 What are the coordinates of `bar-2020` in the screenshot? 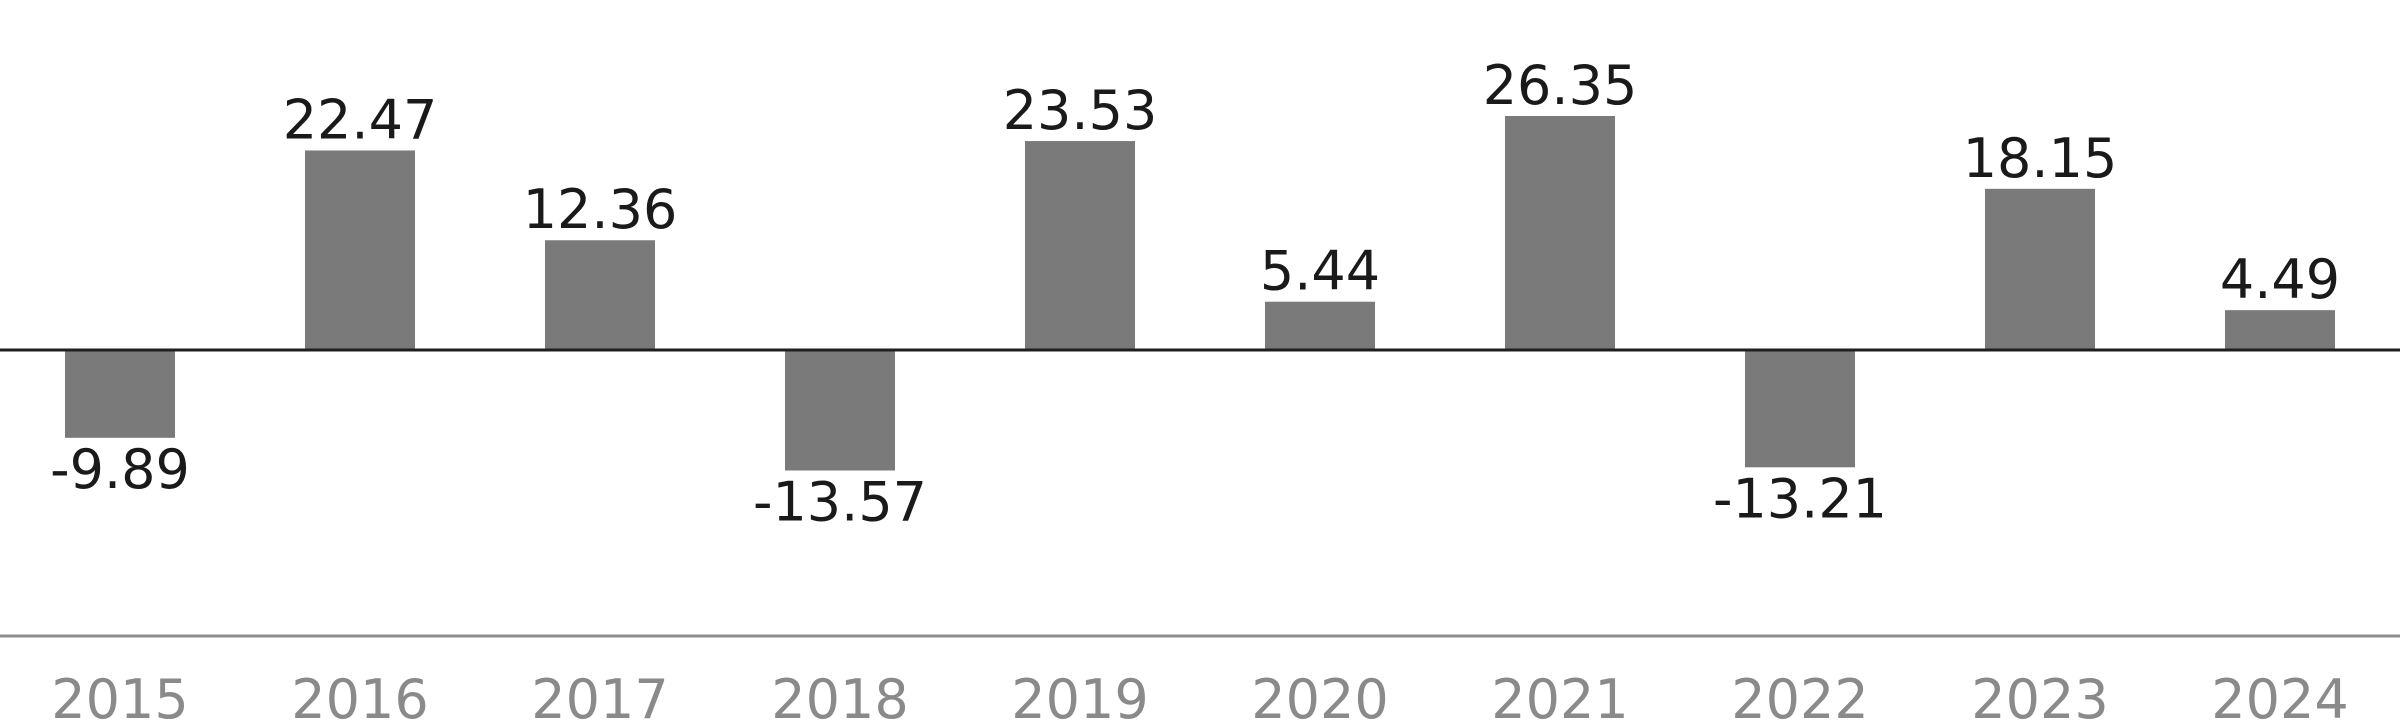 It's located at (1320, 325).